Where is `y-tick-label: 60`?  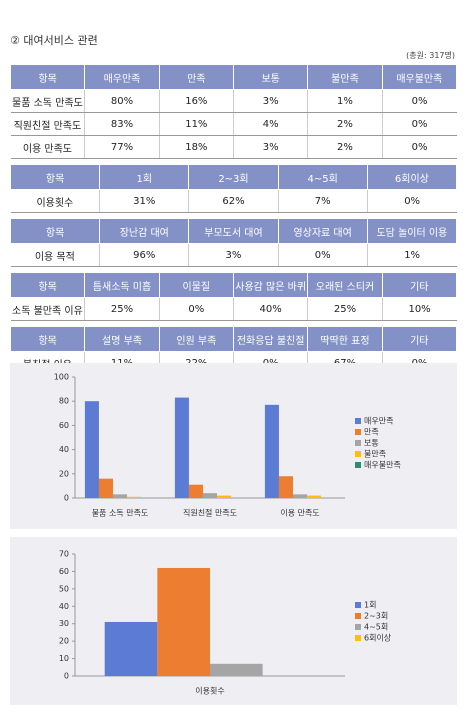 y-tick-label: 60 is located at coordinates (64, 425).